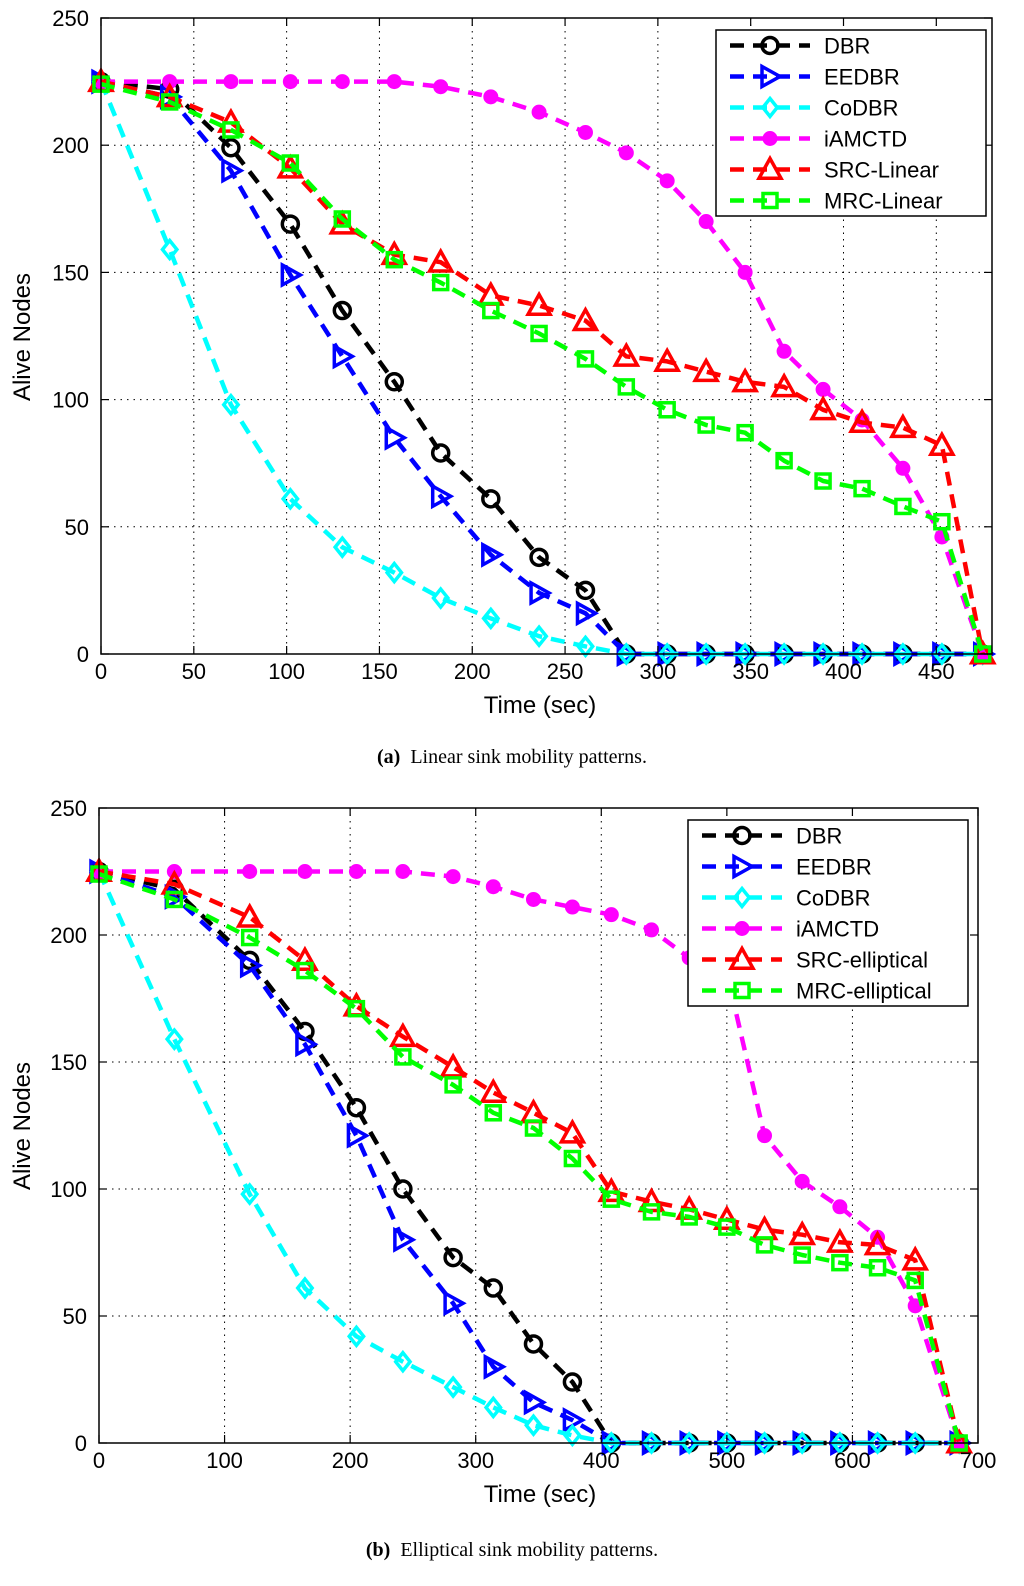  I want to click on y-tick-label: 200, so click(70, 145).